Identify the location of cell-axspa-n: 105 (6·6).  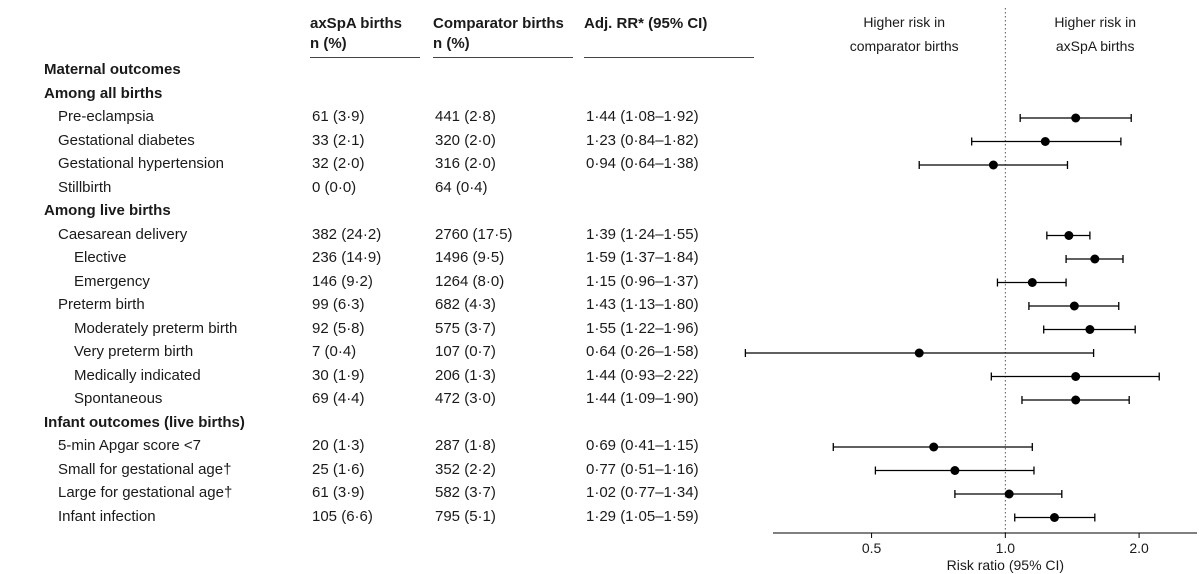
(342, 516).